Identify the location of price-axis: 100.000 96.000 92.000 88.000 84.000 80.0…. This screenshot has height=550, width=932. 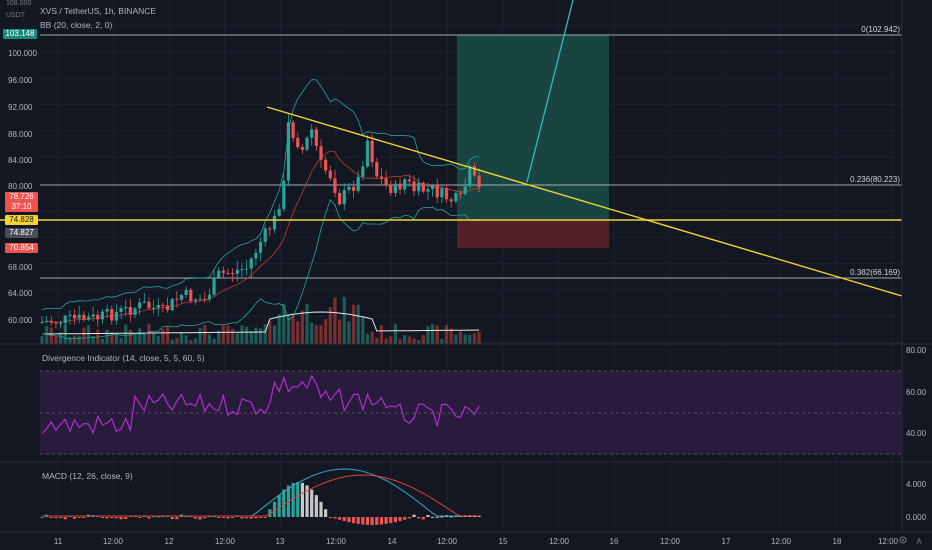
(22, 187).